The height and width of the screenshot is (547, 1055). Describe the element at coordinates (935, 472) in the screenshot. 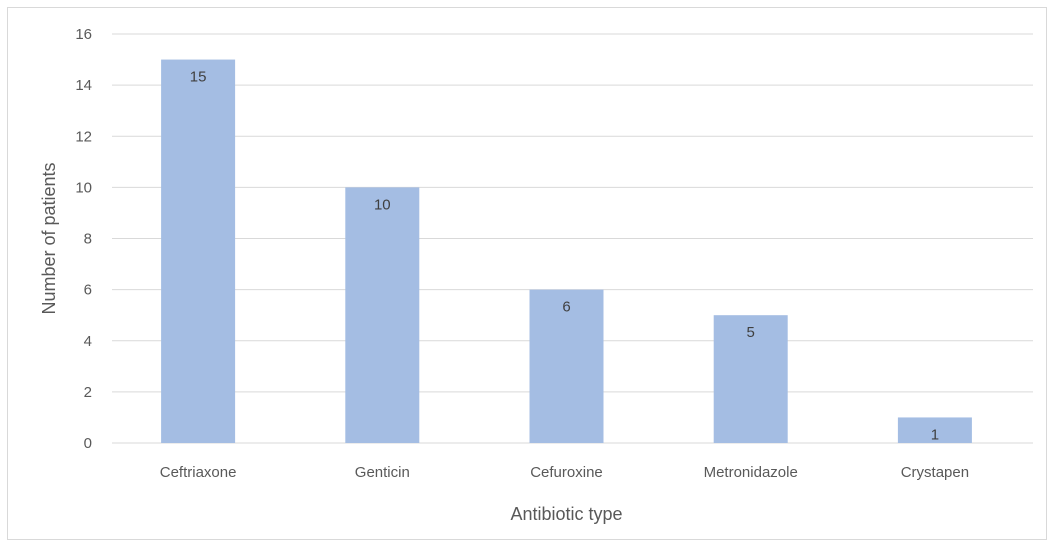

I see `x-tick-label: Crystapen` at that location.